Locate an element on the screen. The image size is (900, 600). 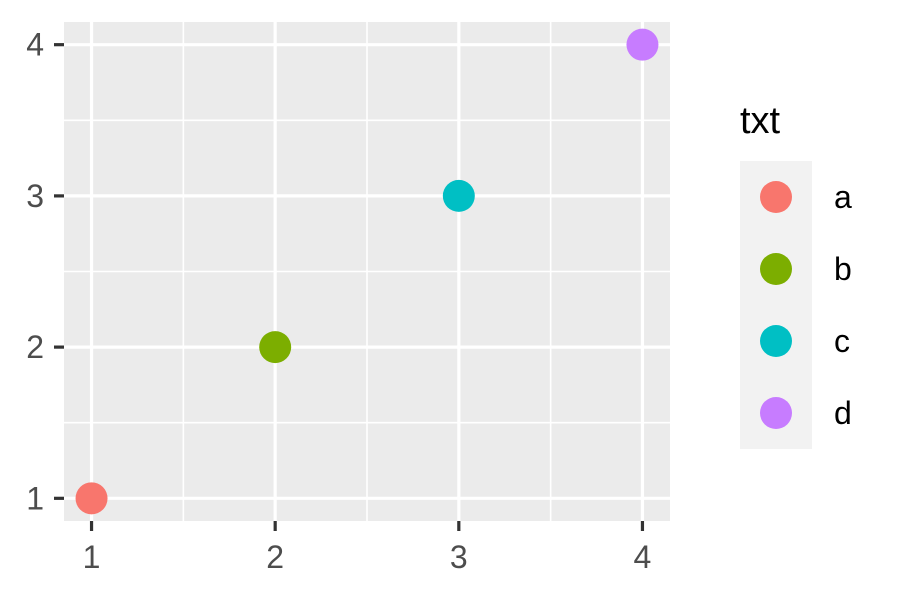
data-point-d is located at coordinates (642, 44).